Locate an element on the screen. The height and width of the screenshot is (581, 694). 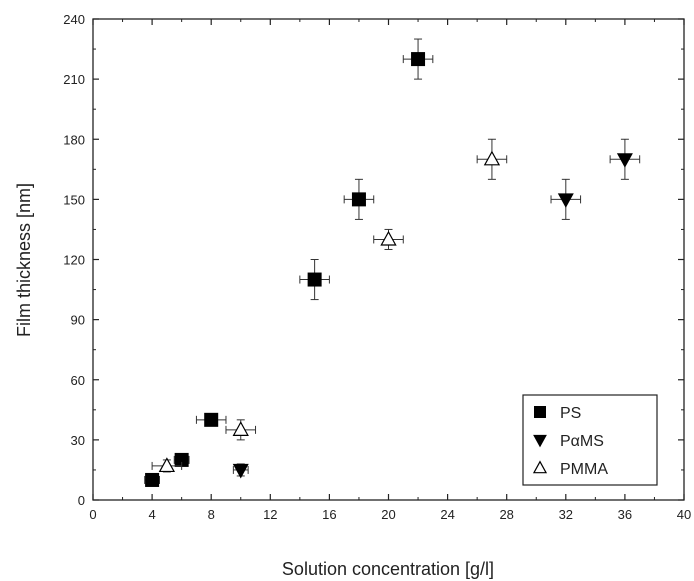
y-tick-label: 180 is located at coordinates (74, 139).